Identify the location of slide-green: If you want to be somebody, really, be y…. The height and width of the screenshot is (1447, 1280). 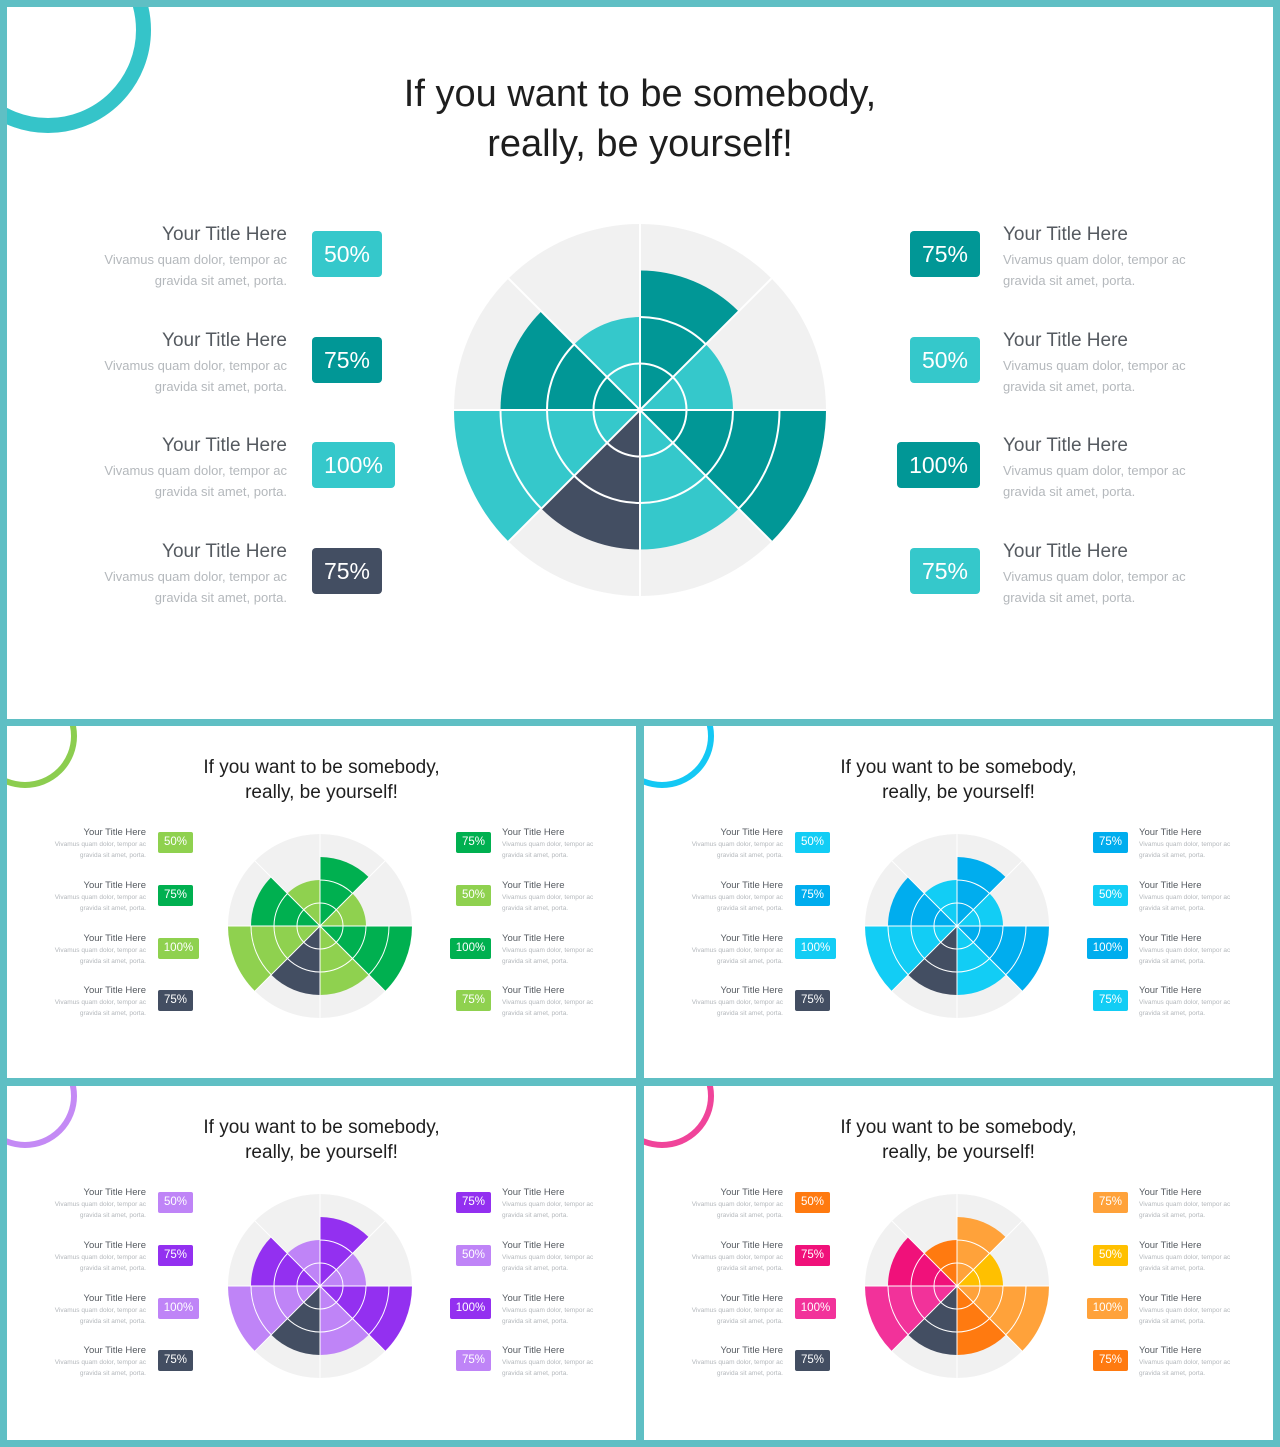
(321, 902).